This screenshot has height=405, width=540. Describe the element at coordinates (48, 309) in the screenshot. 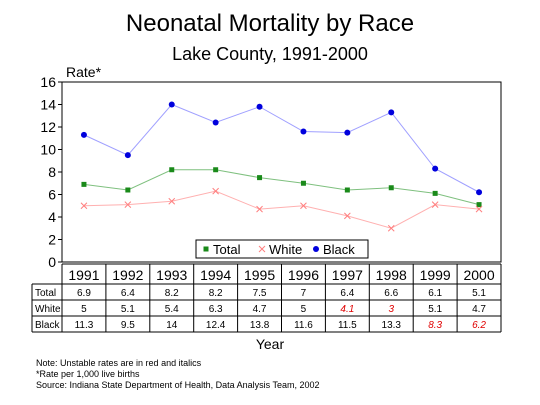

I see `table-row-label-white: White` at that location.